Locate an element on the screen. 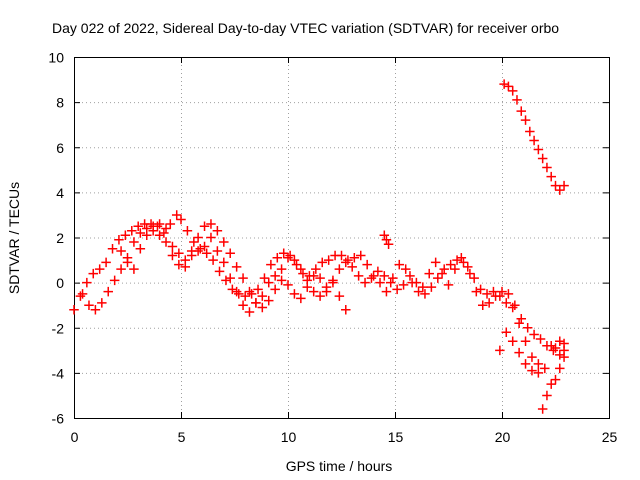  x-tick-label: 0 is located at coordinates (75, 437).